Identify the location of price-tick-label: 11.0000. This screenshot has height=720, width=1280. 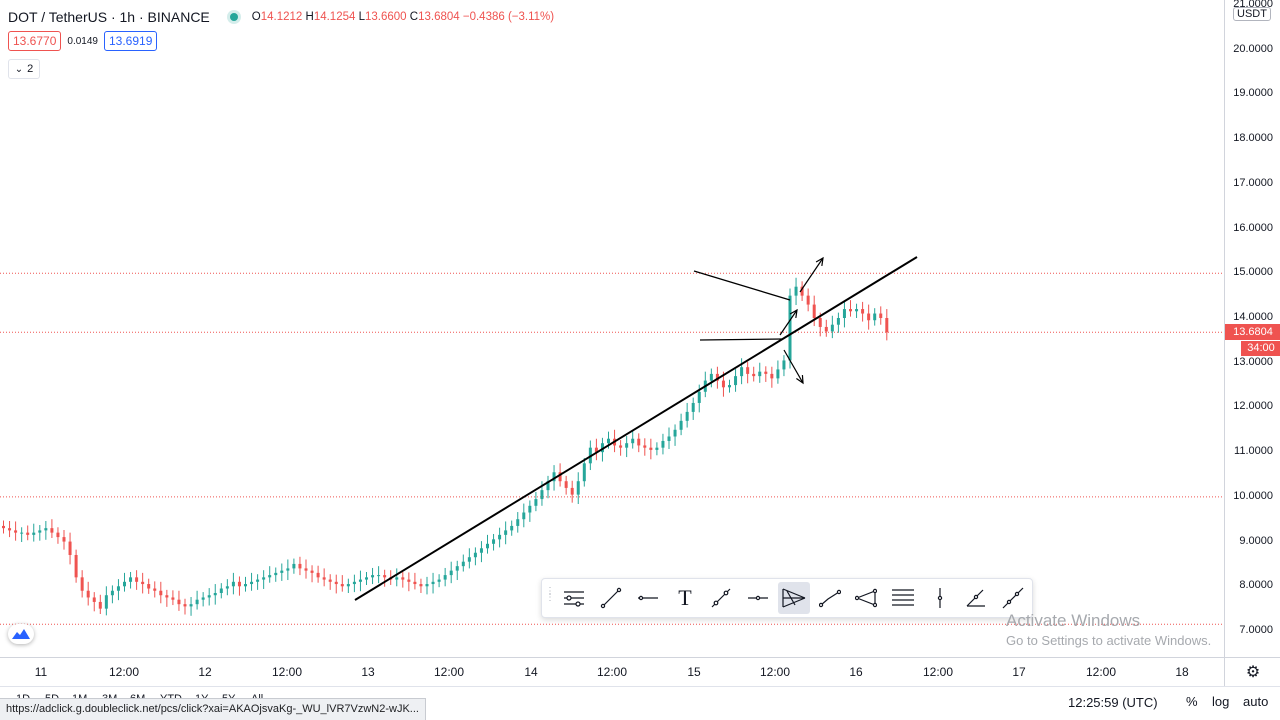
(1253, 451).